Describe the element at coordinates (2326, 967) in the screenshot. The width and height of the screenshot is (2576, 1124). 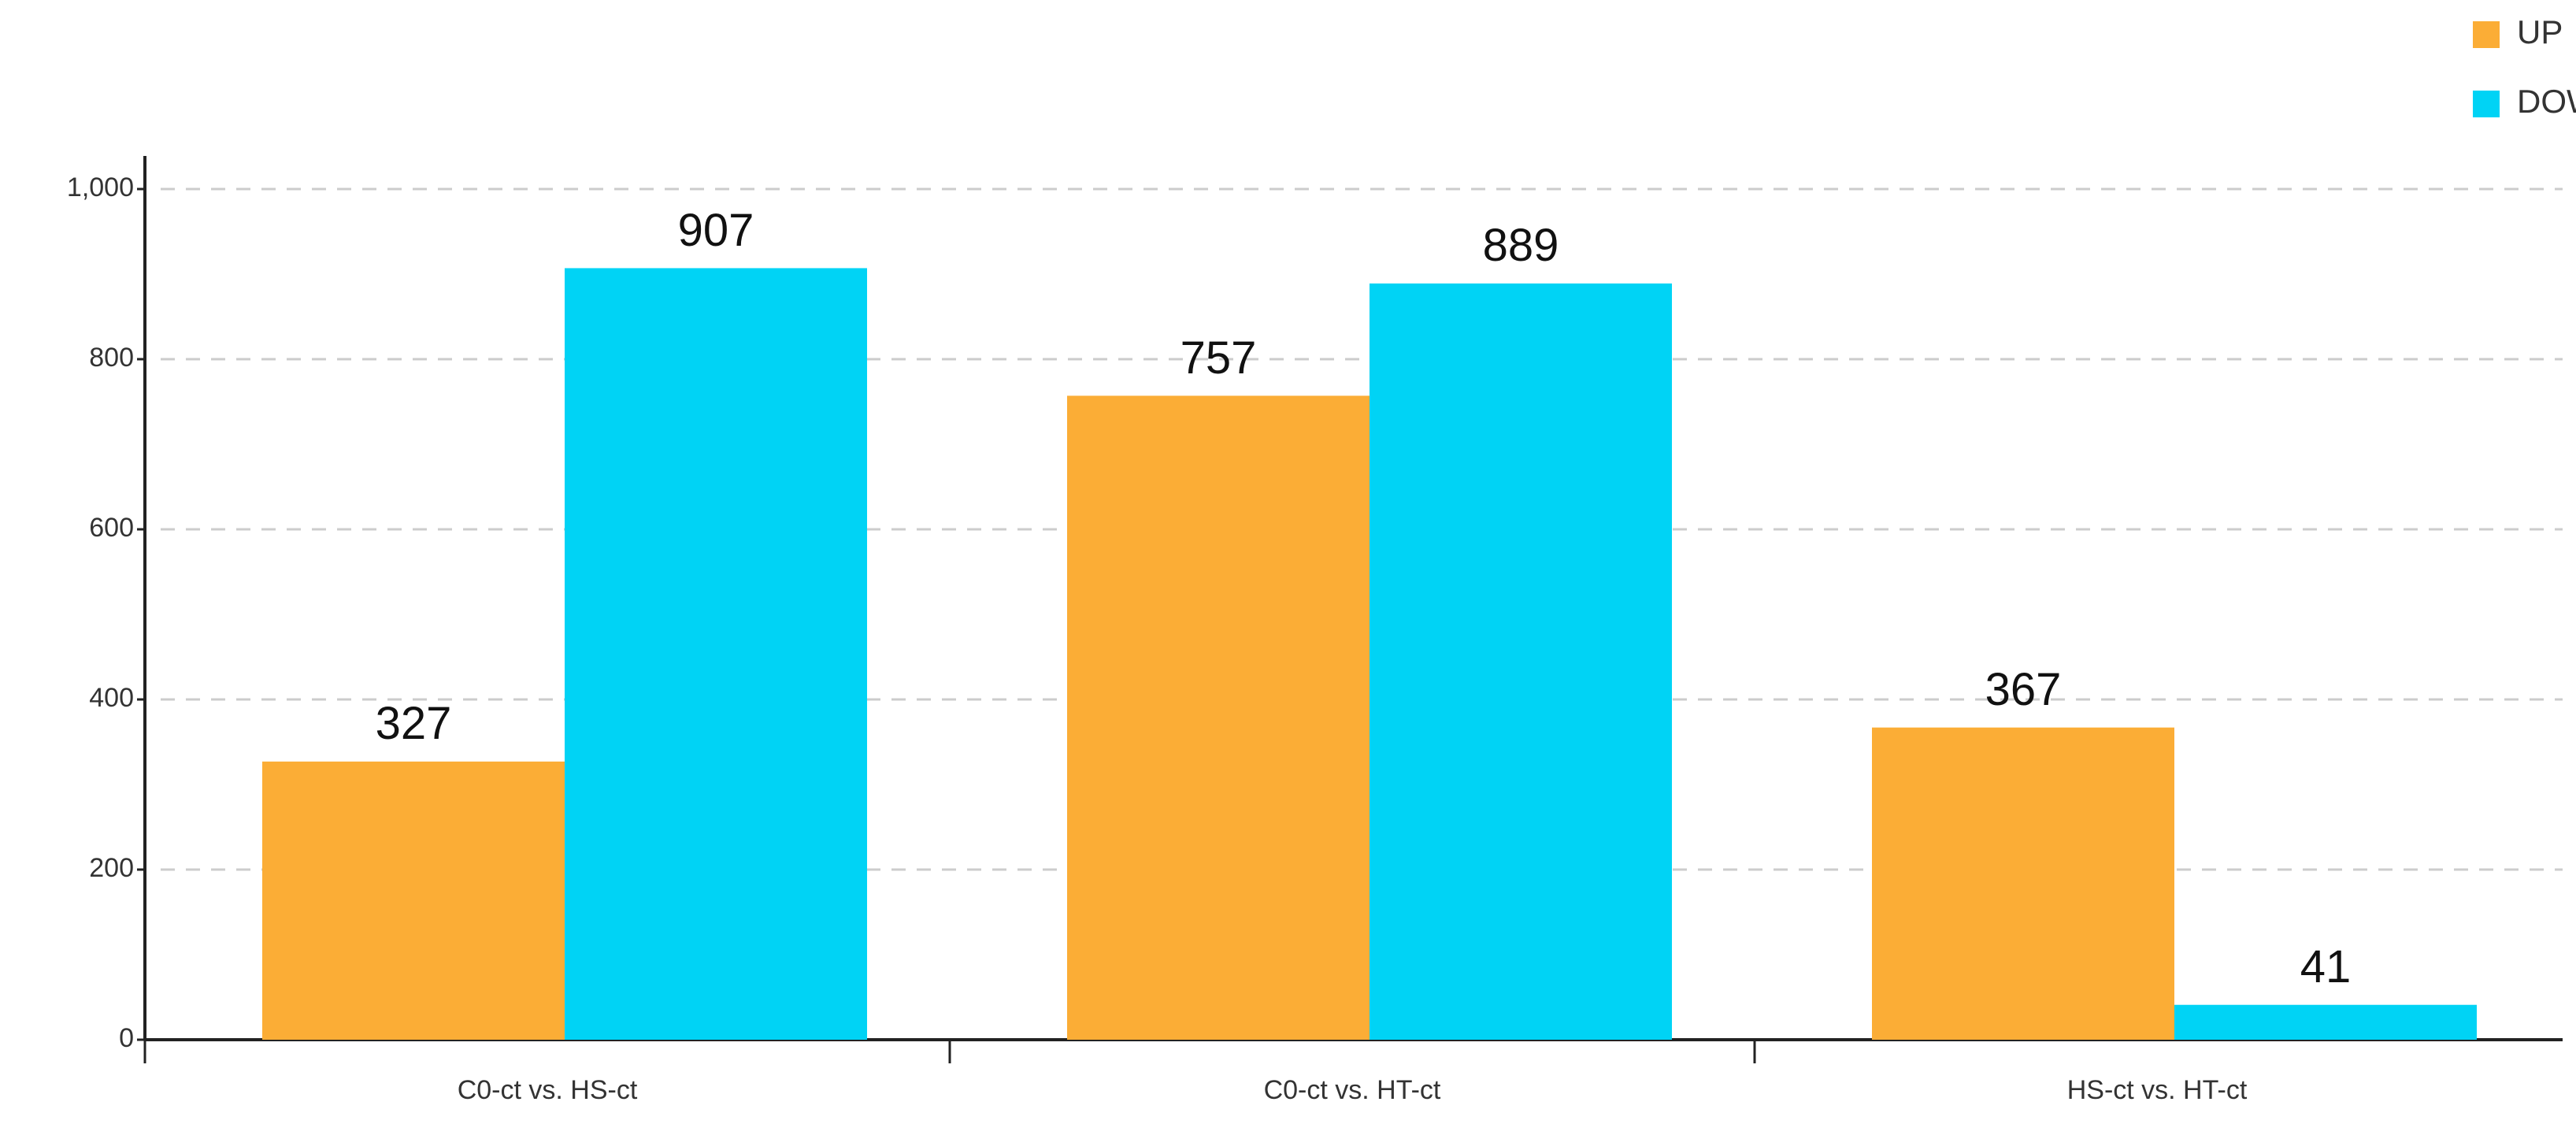
I see `value-label: 41` at that location.